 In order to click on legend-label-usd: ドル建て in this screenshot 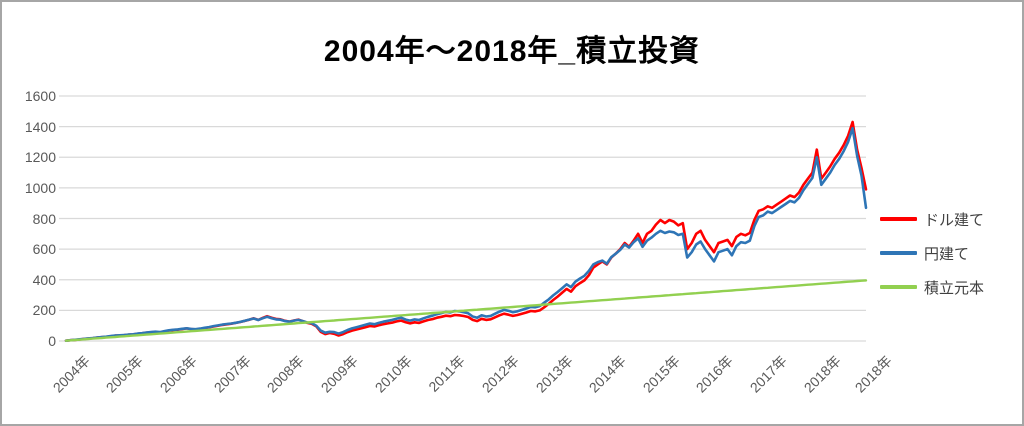, I will do `click(954, 220)`.